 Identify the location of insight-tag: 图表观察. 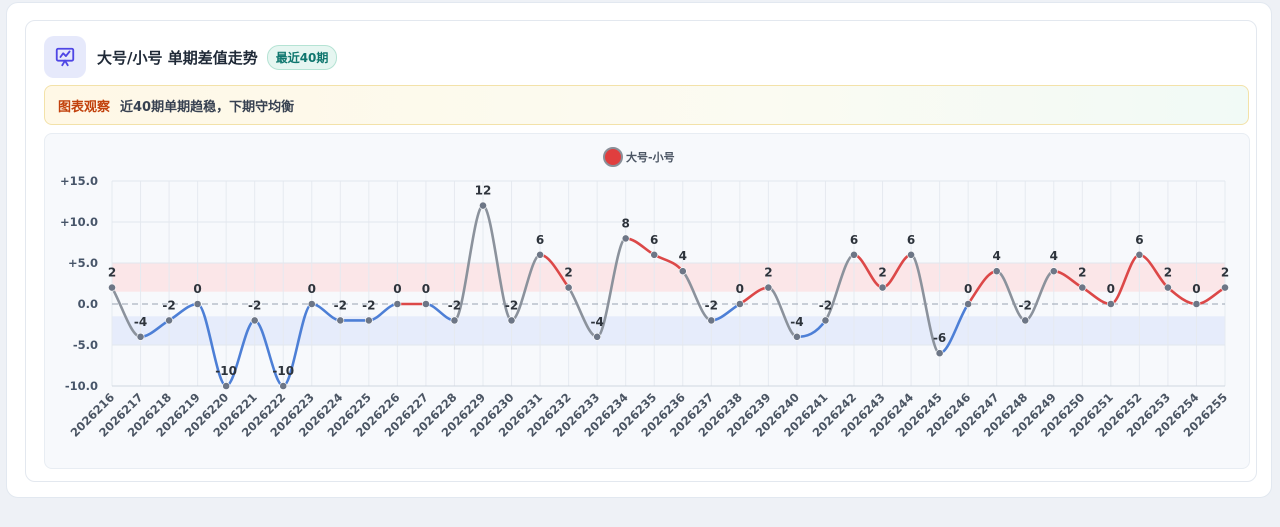
(84, 107).